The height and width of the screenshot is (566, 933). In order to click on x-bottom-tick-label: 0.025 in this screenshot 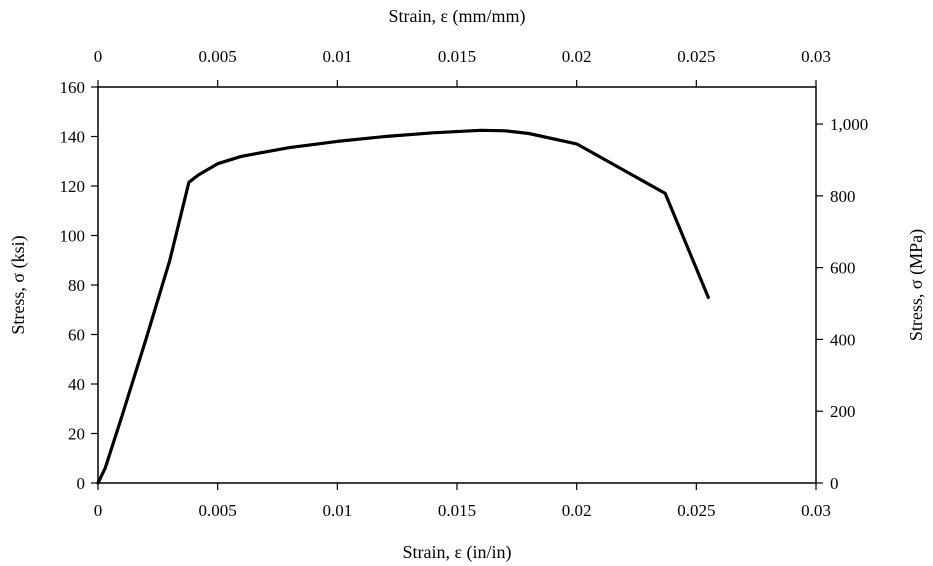, I will do `click(696, 510)`.